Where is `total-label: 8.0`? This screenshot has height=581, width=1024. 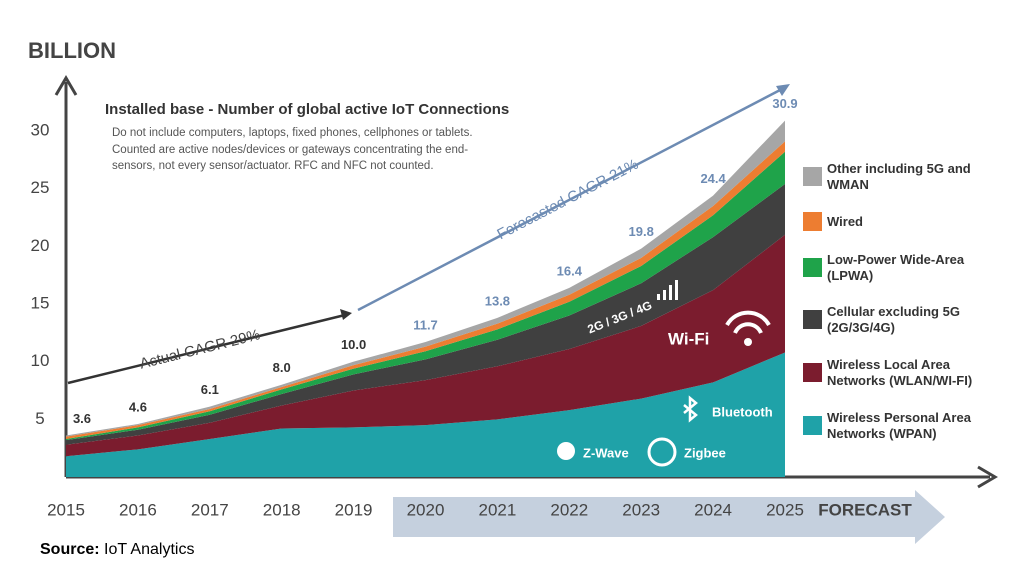 total-label: 8.0 is located at coordinates (282, 367).